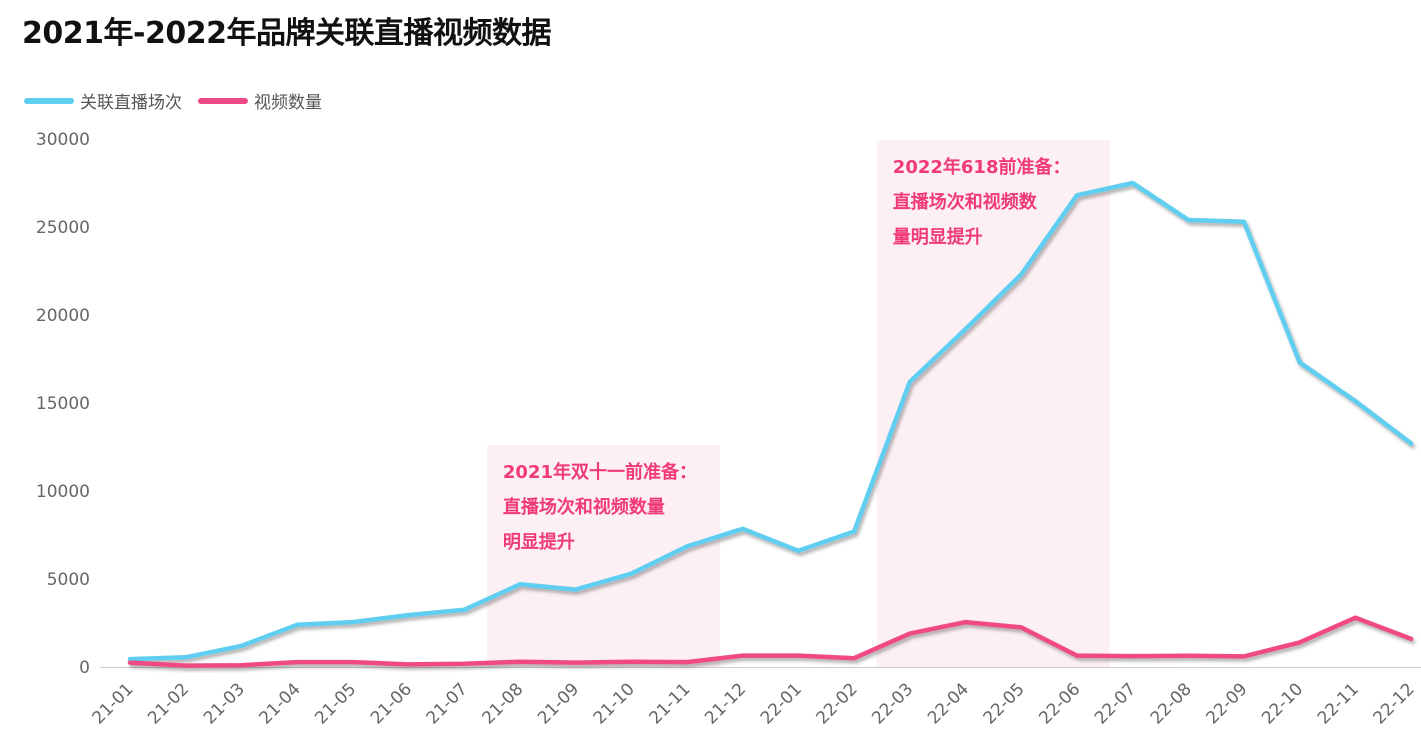  What do you see at coordinates (131, 103) in the screenshot?
I see `legend-label-live-sessions: 关联直播场次` at bounding box center [131, 103].